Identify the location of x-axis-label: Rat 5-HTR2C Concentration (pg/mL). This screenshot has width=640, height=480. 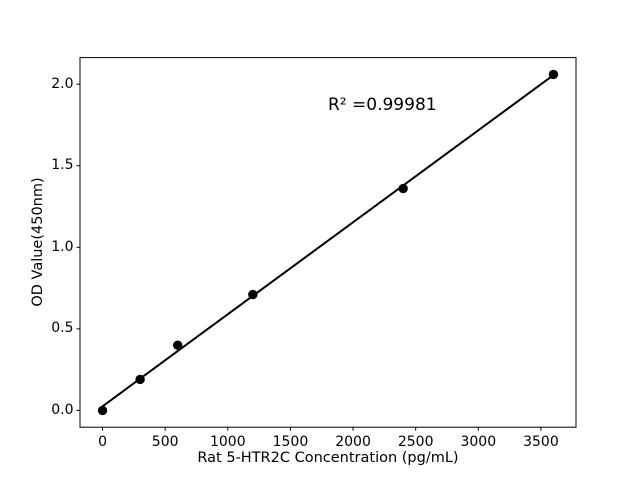
(328, 458).